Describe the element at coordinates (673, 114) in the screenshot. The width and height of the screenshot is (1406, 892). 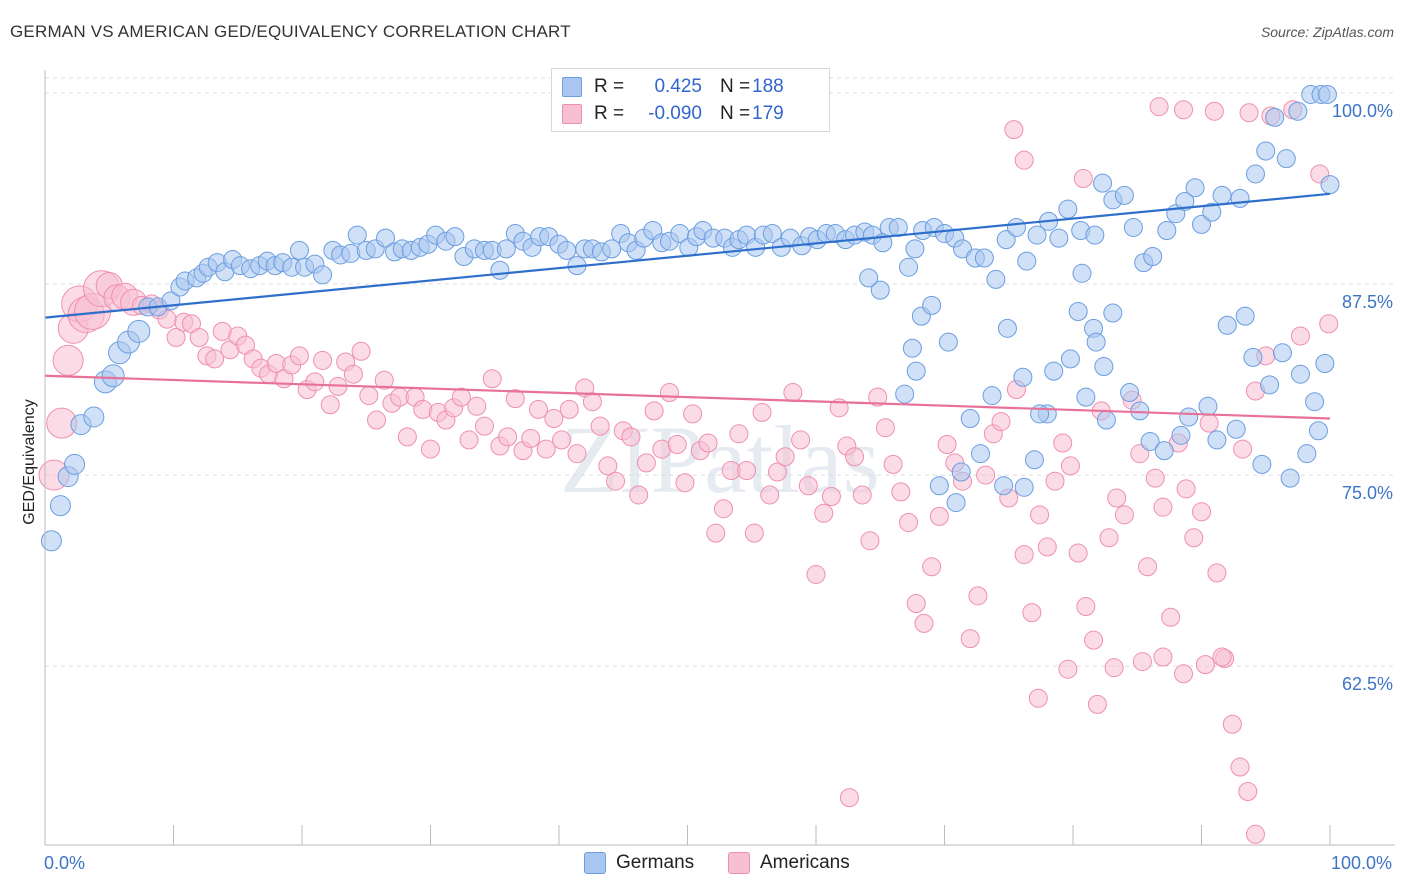
I see `legend-row-americans: R = -0.090 N = 179` at that location.